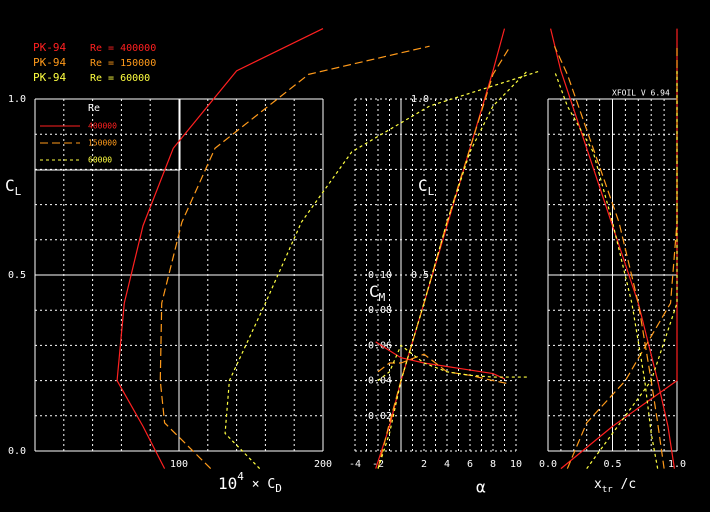  I want to click on x-tick-label: 10, so click(516, 464).